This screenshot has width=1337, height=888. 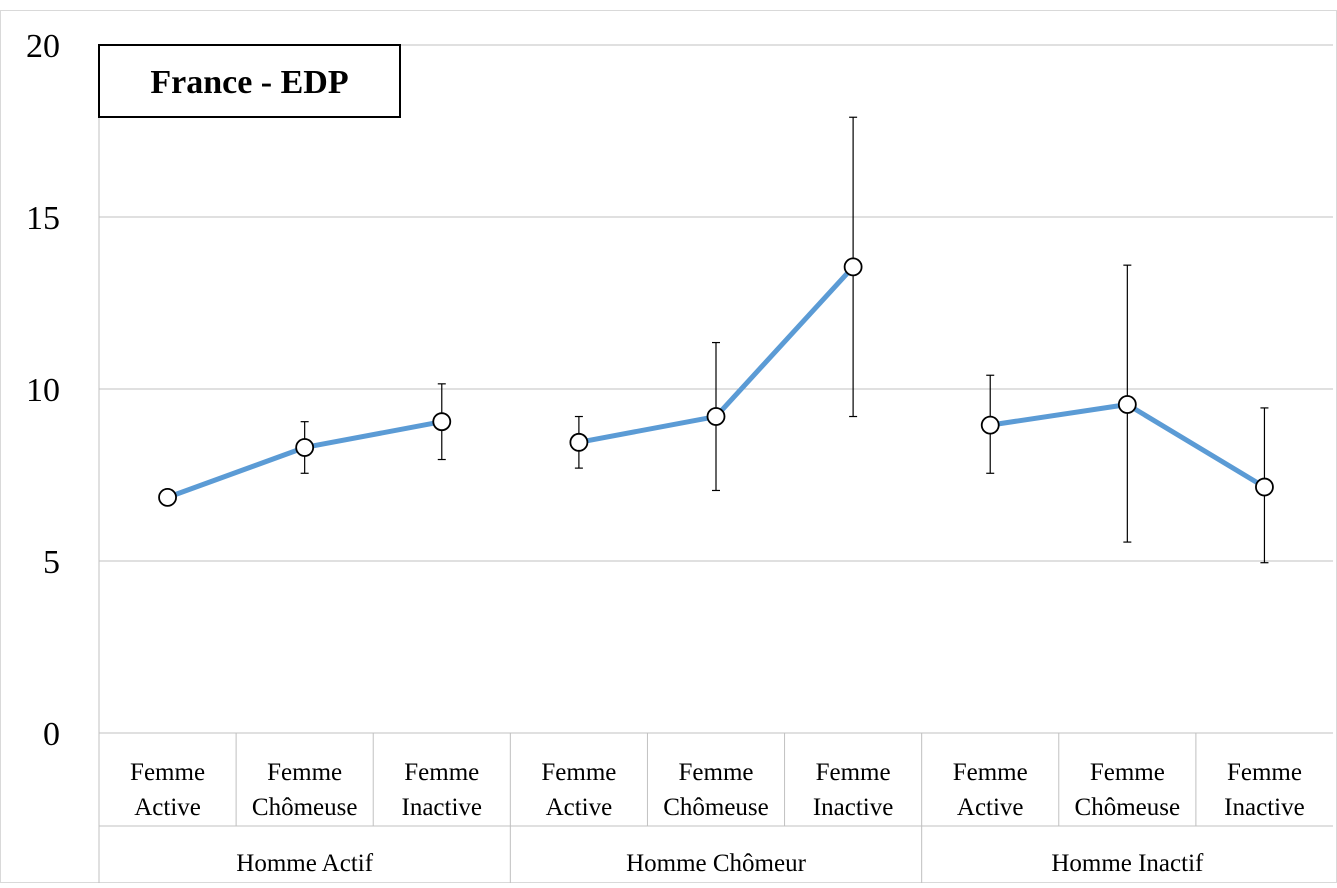 What do you see at coordinates (51, 562) in the screenshot?
I see `y-tick-label: 5` at bounding box center [51, 562].